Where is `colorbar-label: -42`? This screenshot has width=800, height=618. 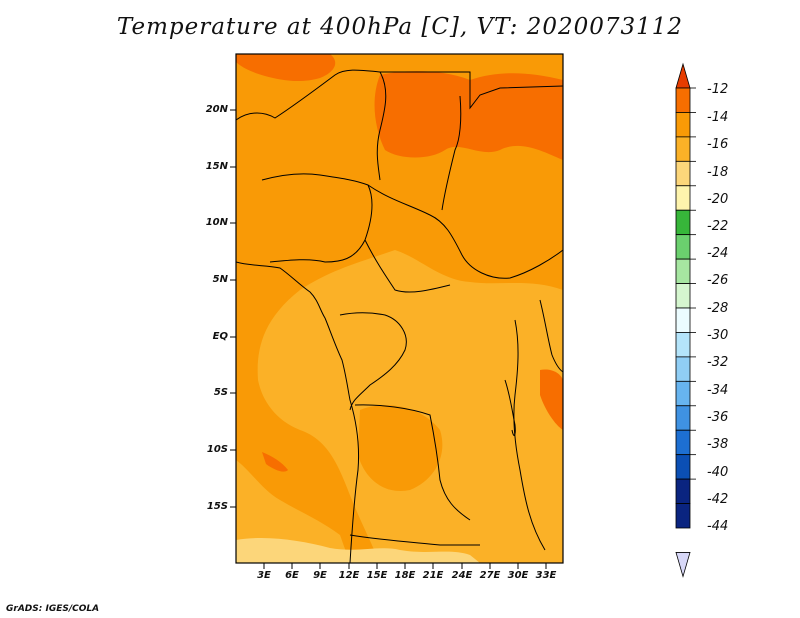
colorbar-label: -42 is located at coordinates (718, 499).